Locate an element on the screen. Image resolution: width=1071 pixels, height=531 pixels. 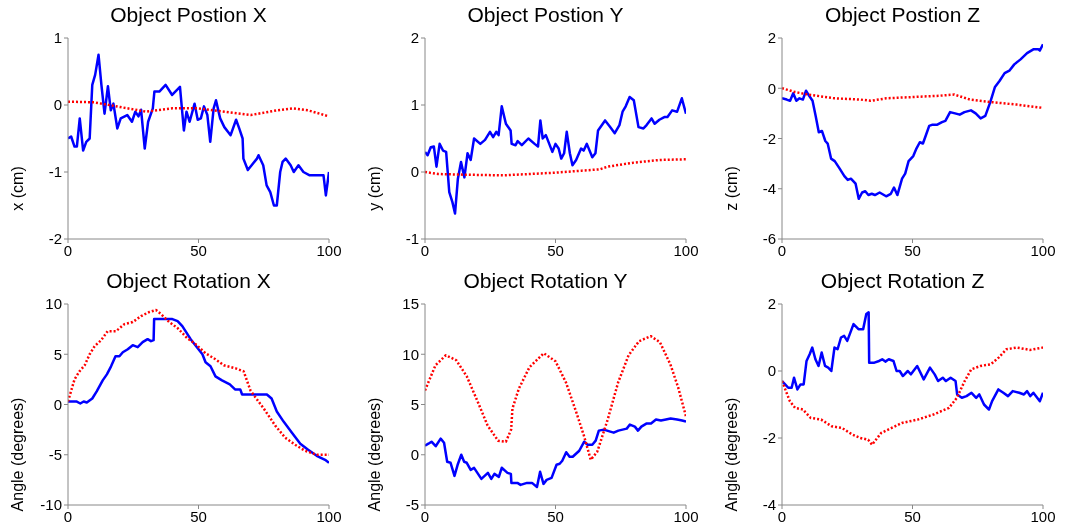
chart-title: Object Postion X is located at coordinates (188, 15).